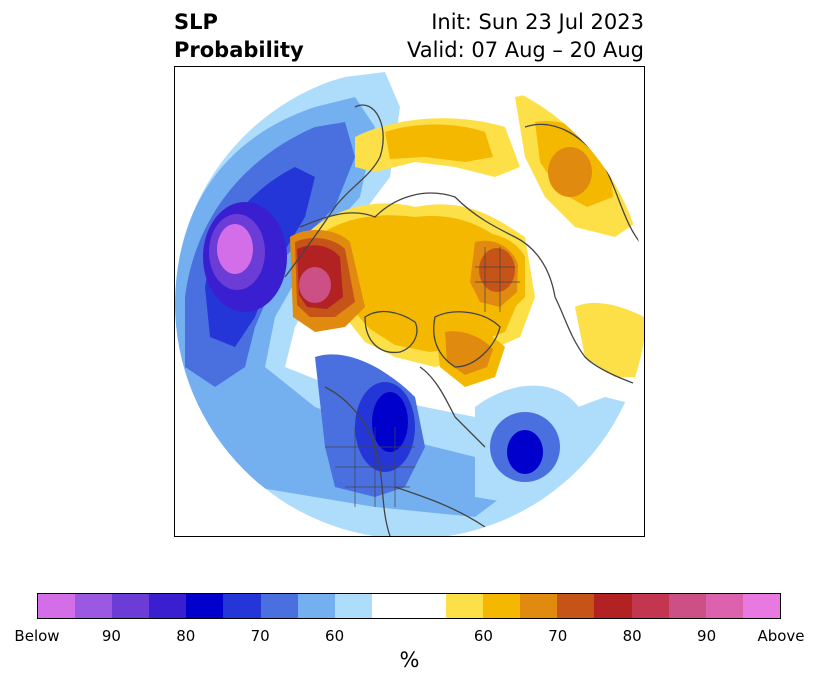  What do you see at coordinates (239, 36) in the screenshot?
I see `title-left: SLP Probability` at bounding box center [239, 36].